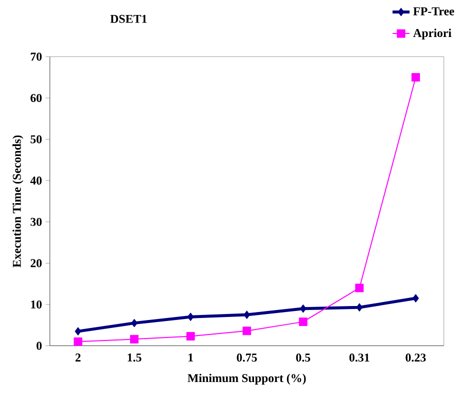 The image size is (460, 402). I want to click on legend-label: FP-Tree, so click(433, 11).